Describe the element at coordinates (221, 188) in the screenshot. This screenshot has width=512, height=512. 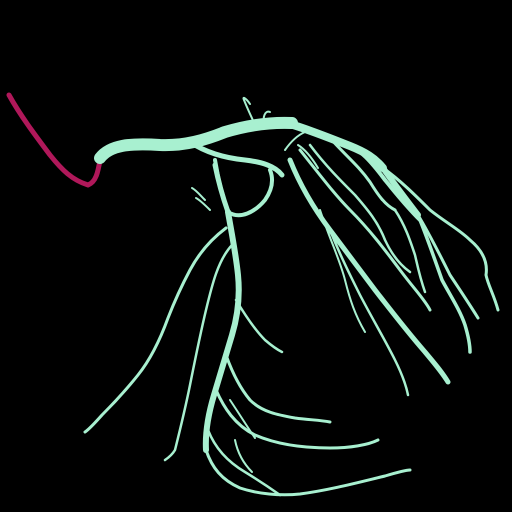
I see `descending-upper` at that location.